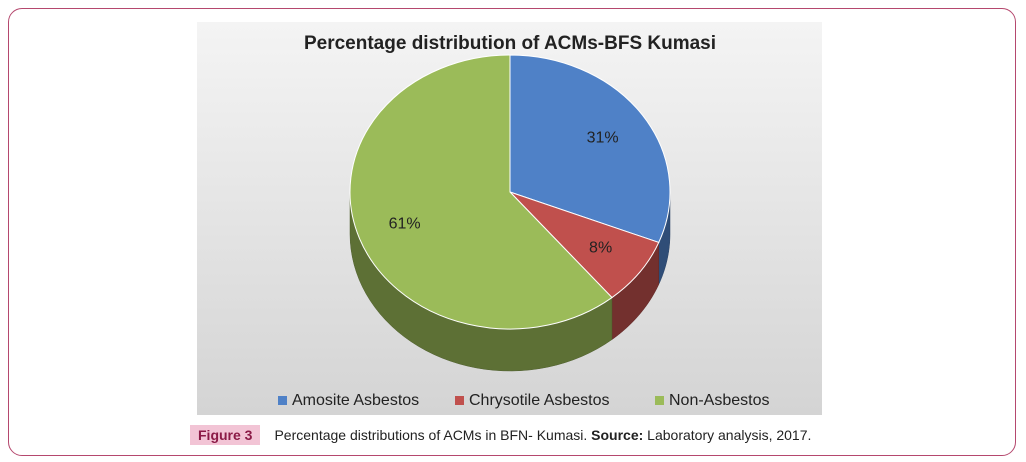  I want to click on source-text: Laboratory analysis, 2017., so click(729, 435).